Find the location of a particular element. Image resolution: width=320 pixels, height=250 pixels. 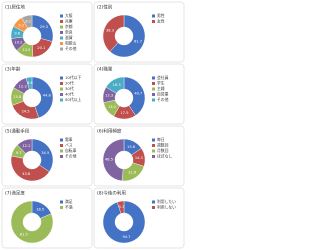

value-label: 43.6 is located at coordinates (26, 174).